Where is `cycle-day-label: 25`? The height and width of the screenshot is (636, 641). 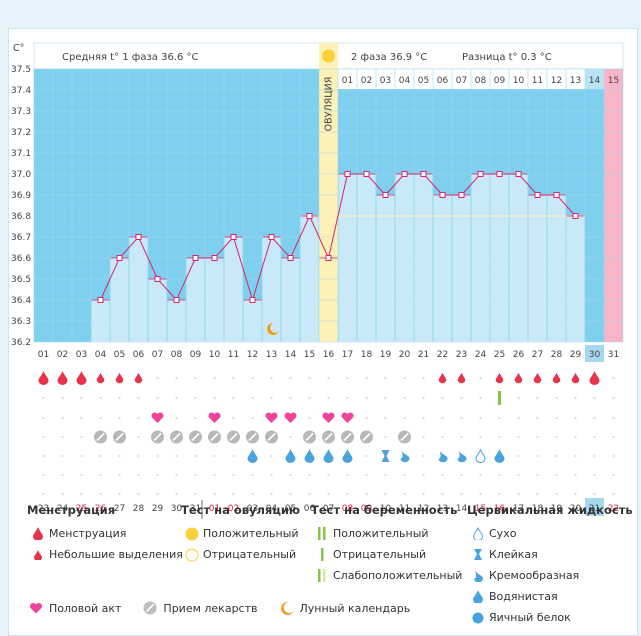
cycle-day-label: 25 is located at coordinates (499, 355).